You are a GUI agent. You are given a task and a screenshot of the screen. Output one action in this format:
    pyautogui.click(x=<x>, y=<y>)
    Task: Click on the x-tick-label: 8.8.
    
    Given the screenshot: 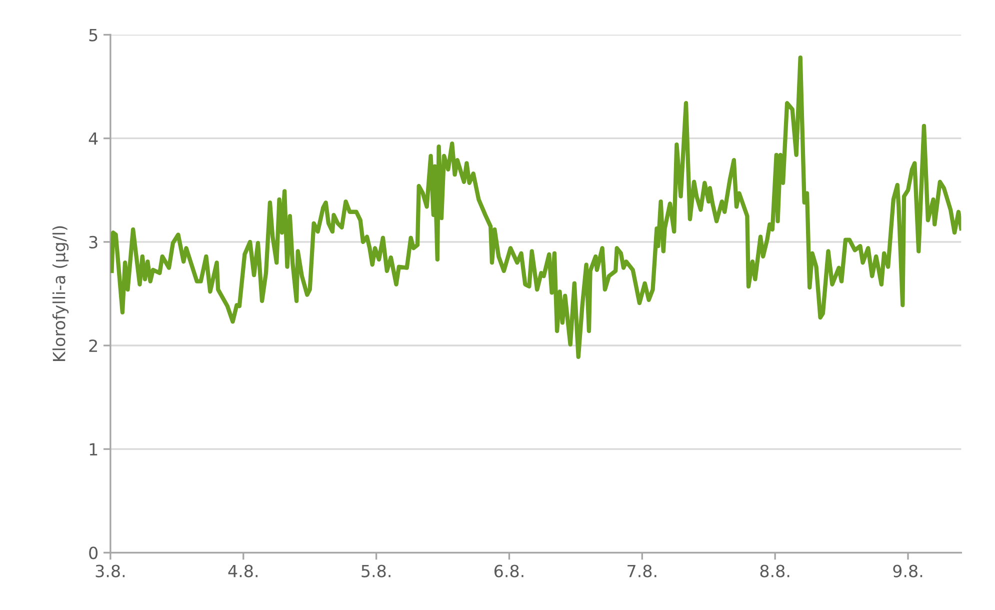 What is the action you would take?
    pyautogui.click(x=775, y=571)
    